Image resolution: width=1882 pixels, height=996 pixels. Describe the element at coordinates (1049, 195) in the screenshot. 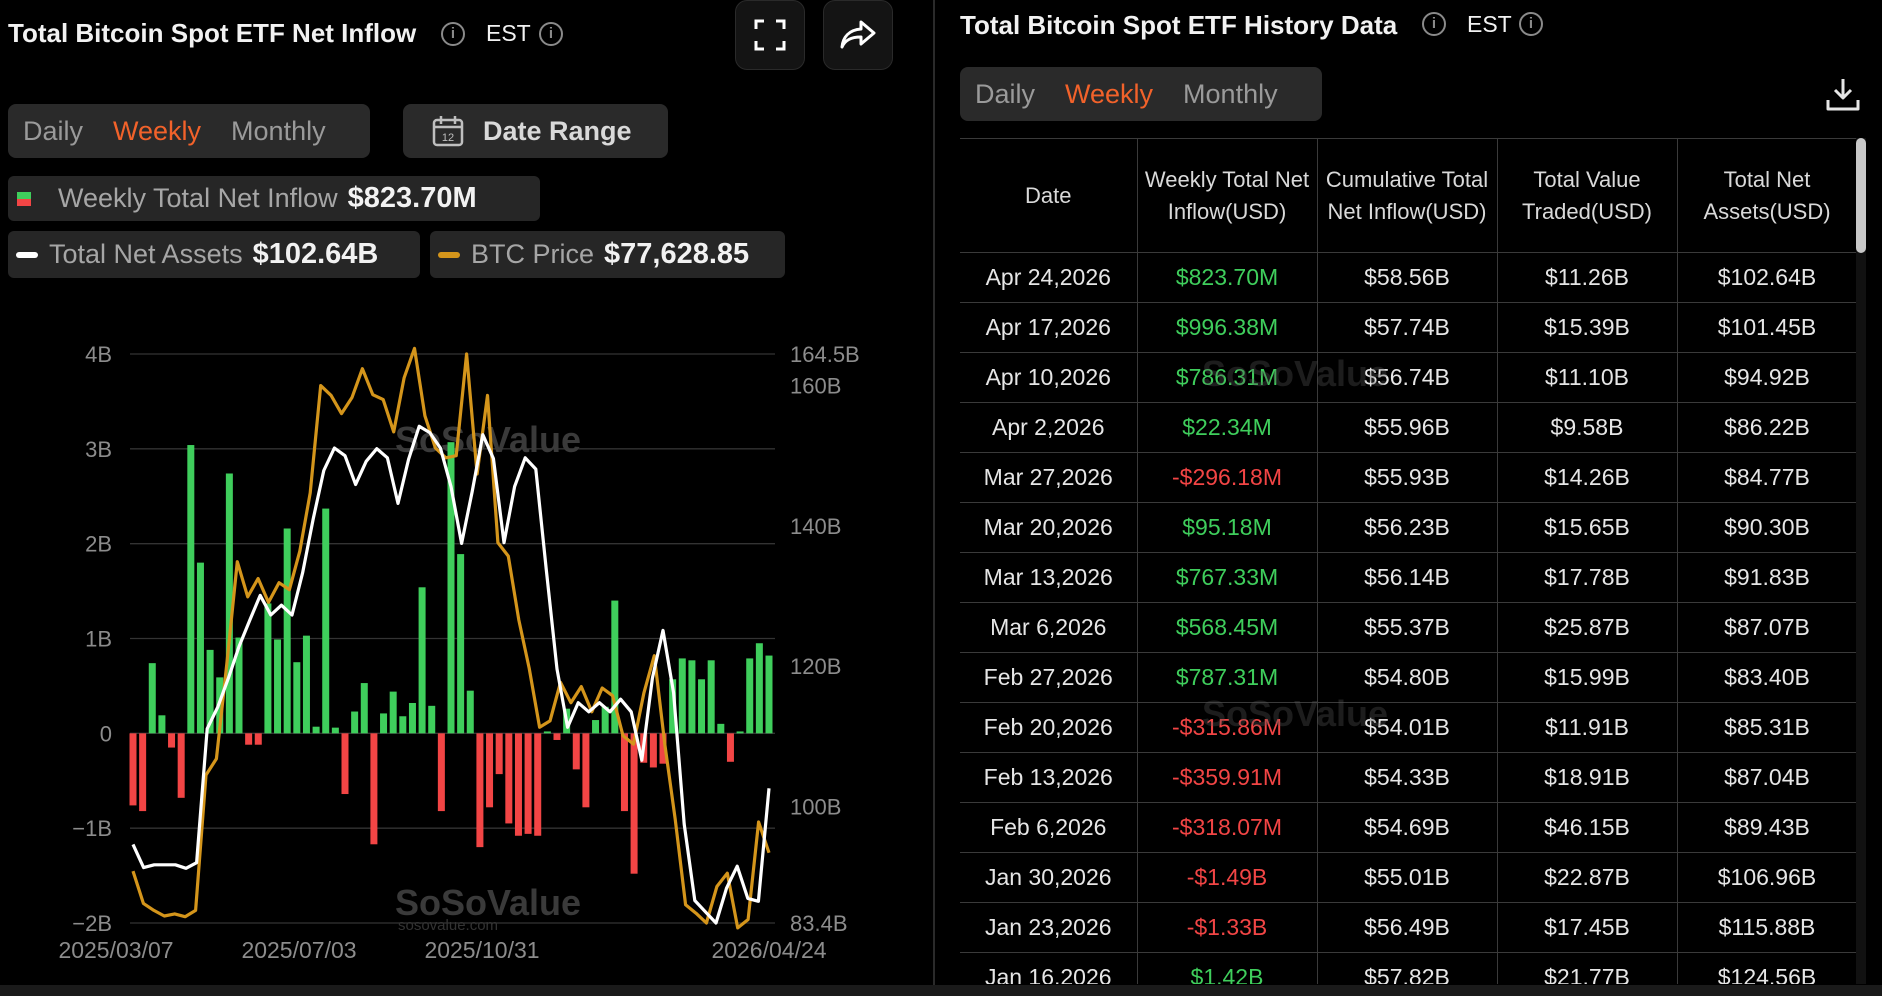

I see `column-header-date: Date` at that location.